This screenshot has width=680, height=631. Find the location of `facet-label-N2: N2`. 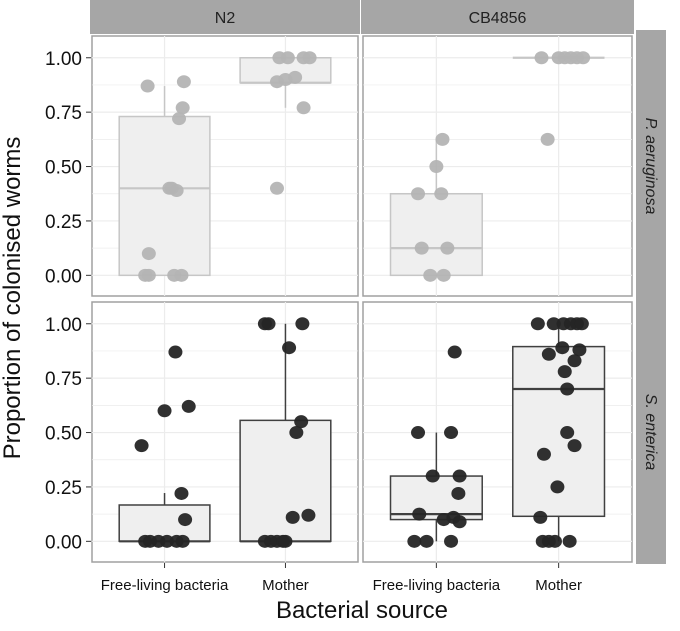

facet-label-N2: N2 is located at coordinates (225, 18).